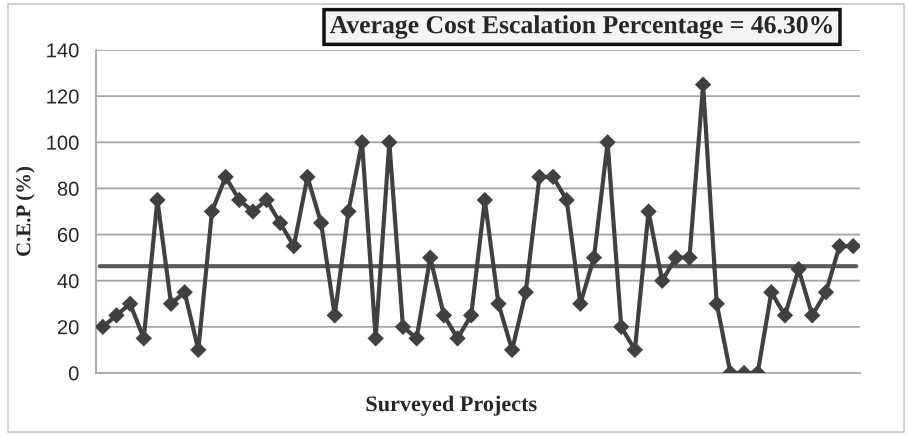  What do you see at coordinates (25, 211) in the screenshot?
I see `y-axis-title: C.E.P (%)` at bounding box center [25, 211].